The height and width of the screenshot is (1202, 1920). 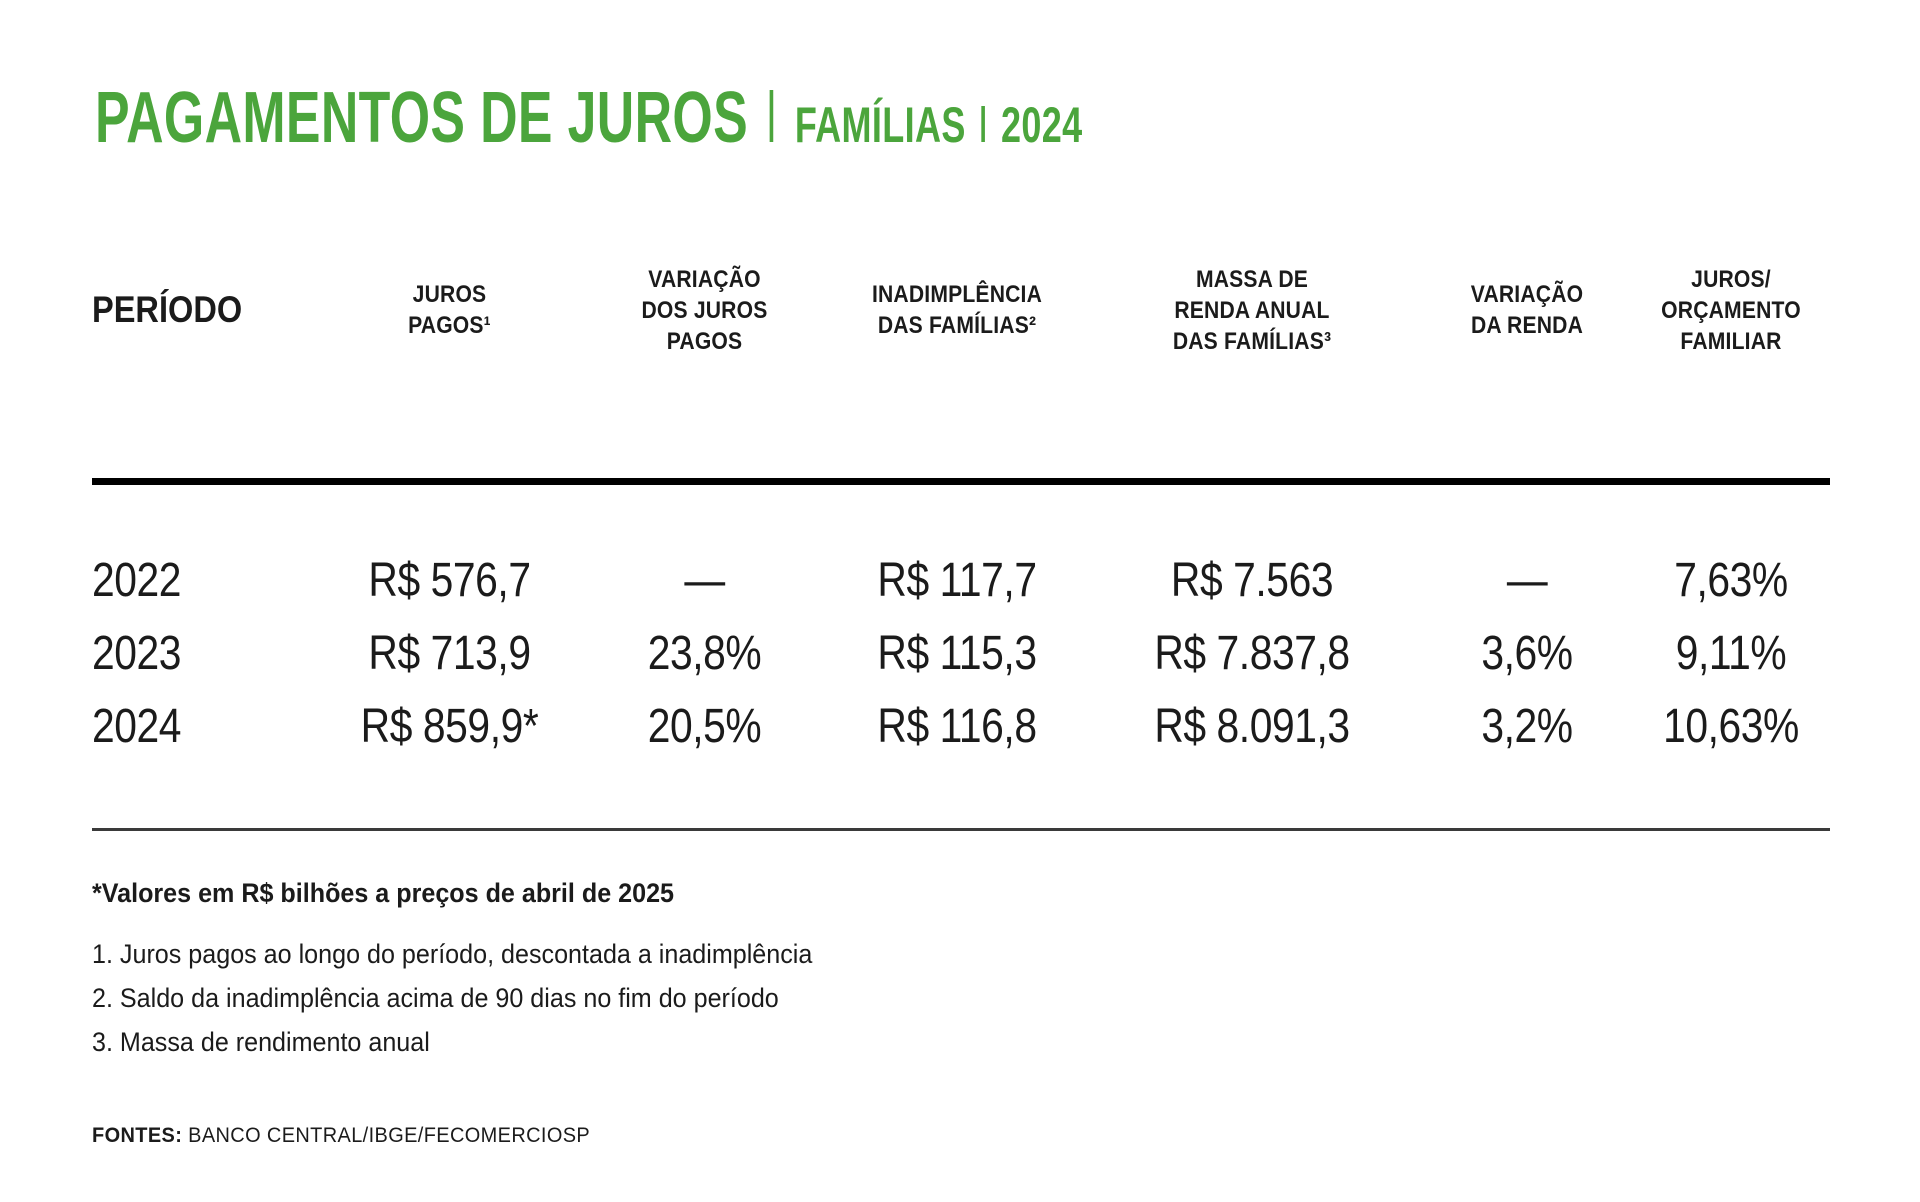 What do you see at coordinates (1731, 653) in the screenshot?
I see `cell-juros-orcamento: 9,11%` at bounding box center [1731, 653].